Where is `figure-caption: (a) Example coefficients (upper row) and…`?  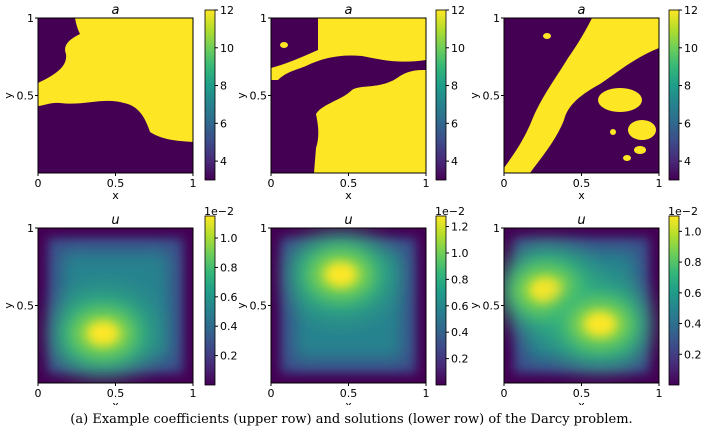 figure-caption: (a) Example coefficients (upper row) and… is located at coordinates (351, 419).